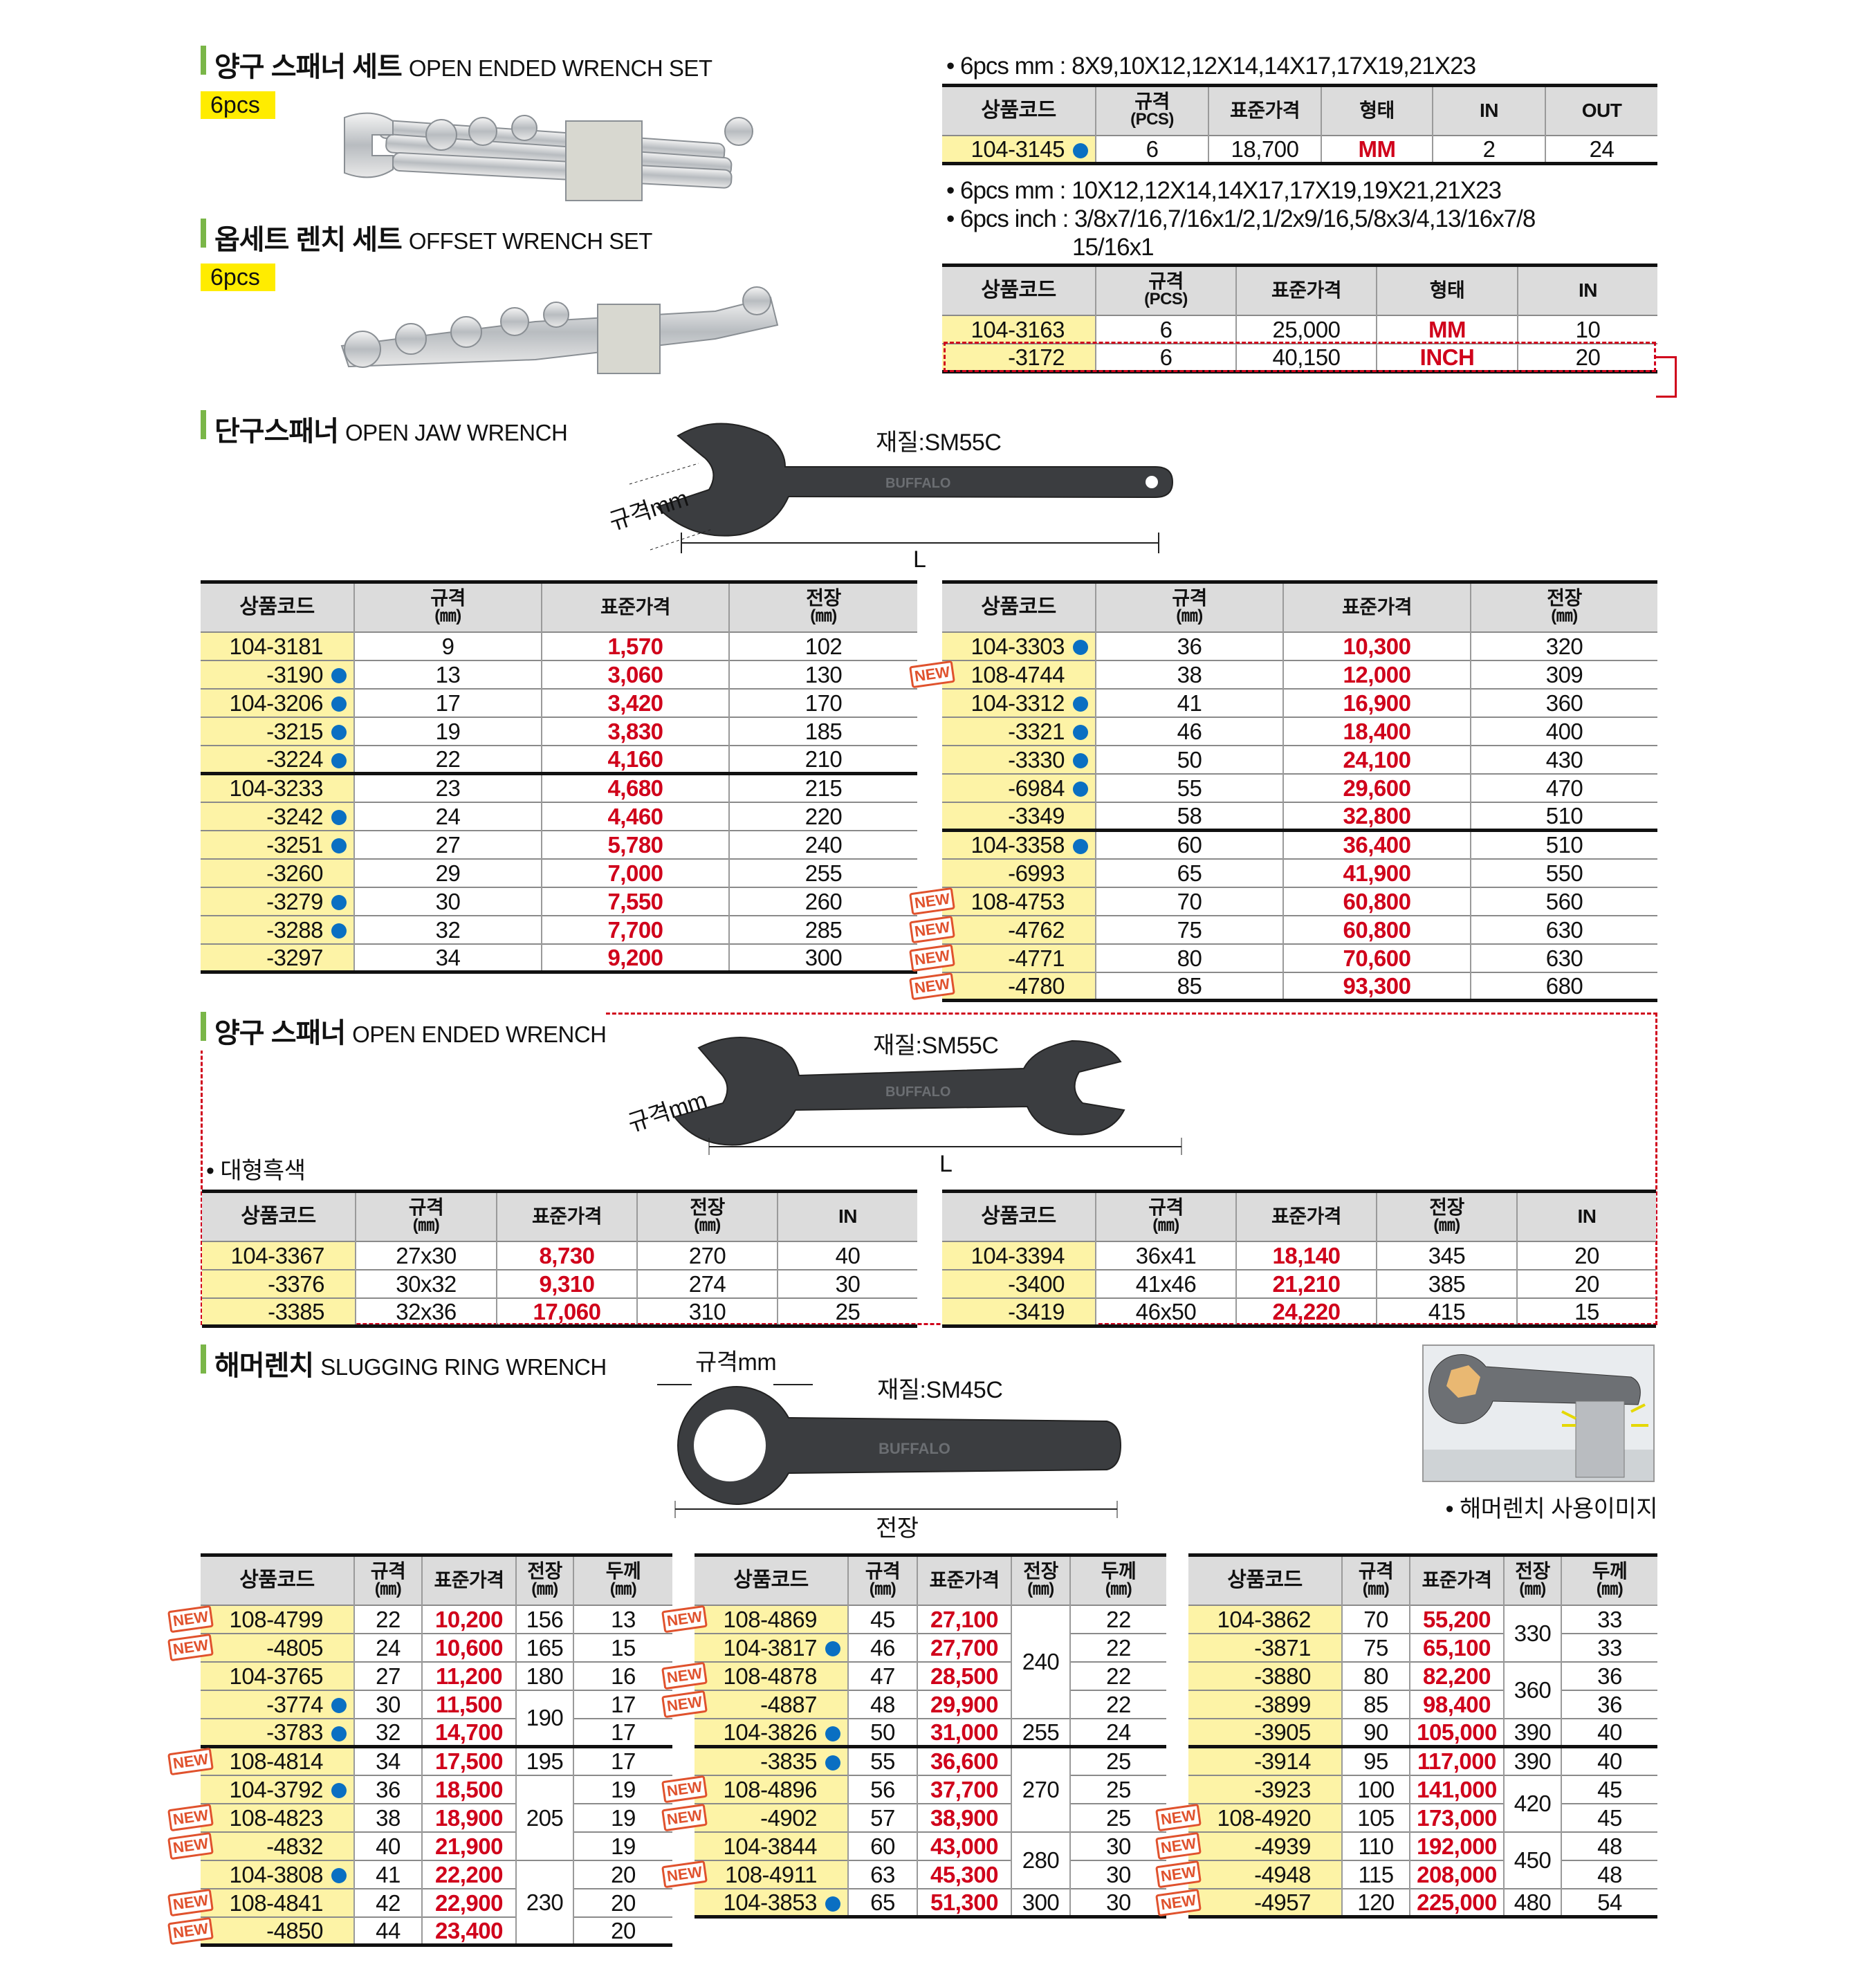 Image resolution: width=1876 pixels, height=1978 pixels. Describe the element at coordinates (448, 787) in the screenshot. I see `value-cell: 23` at that location.